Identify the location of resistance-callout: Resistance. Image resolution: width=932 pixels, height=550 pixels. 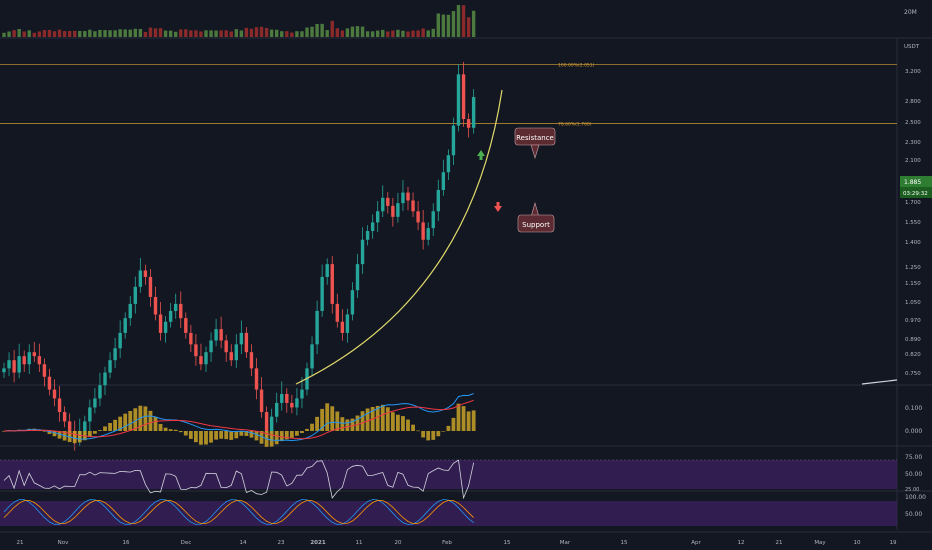
(535, 143).